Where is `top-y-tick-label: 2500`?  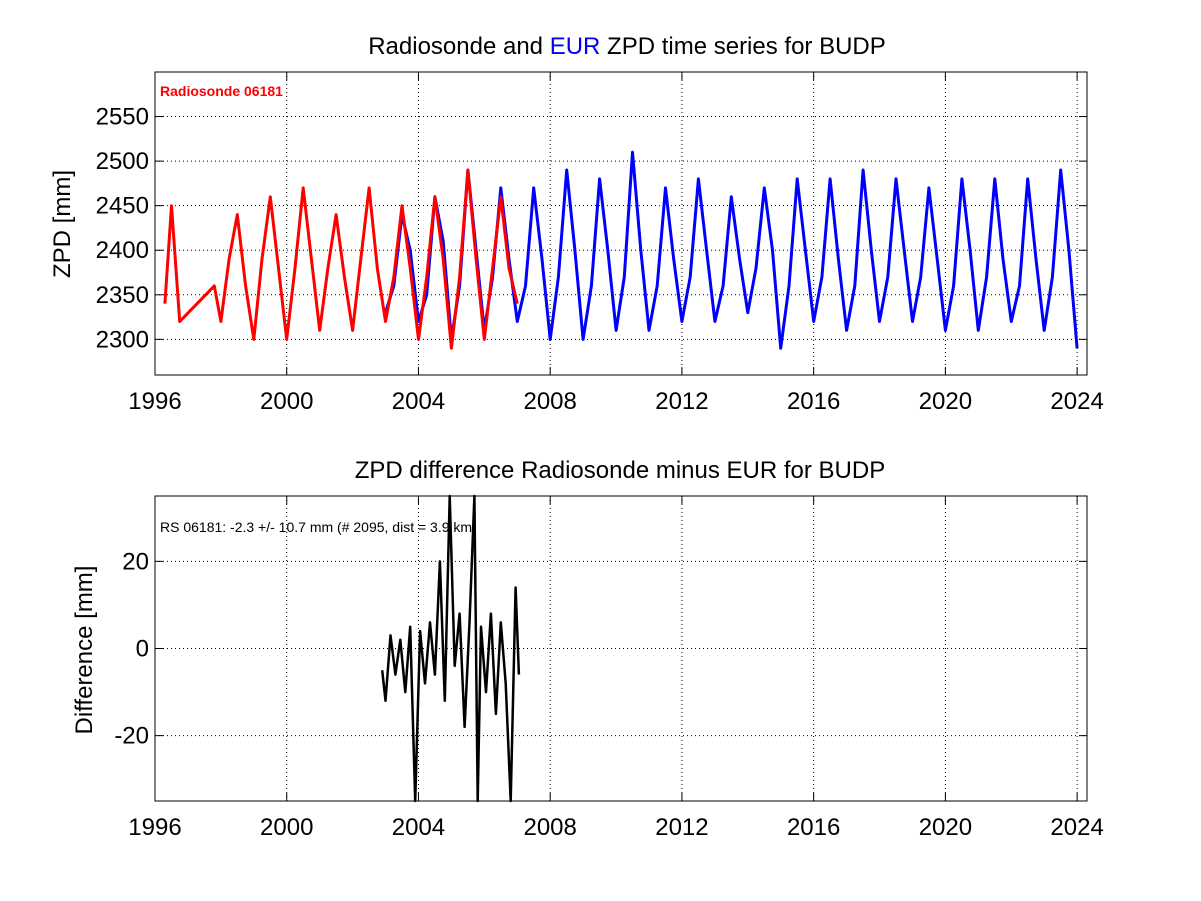
top-y-tick-label: 2500 is located at coordinates (122, 161).